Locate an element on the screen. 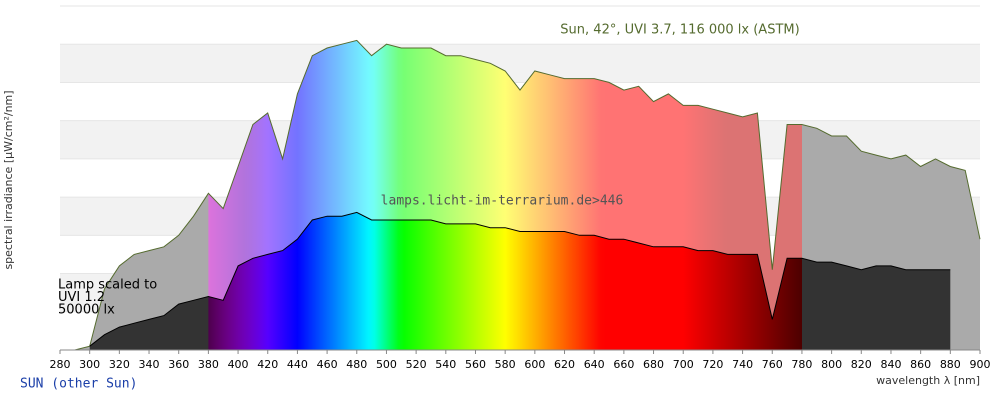 The width and height of the screenshot is (1000, 400). x-tick-label: 880 is located at coordinates (950, 364).